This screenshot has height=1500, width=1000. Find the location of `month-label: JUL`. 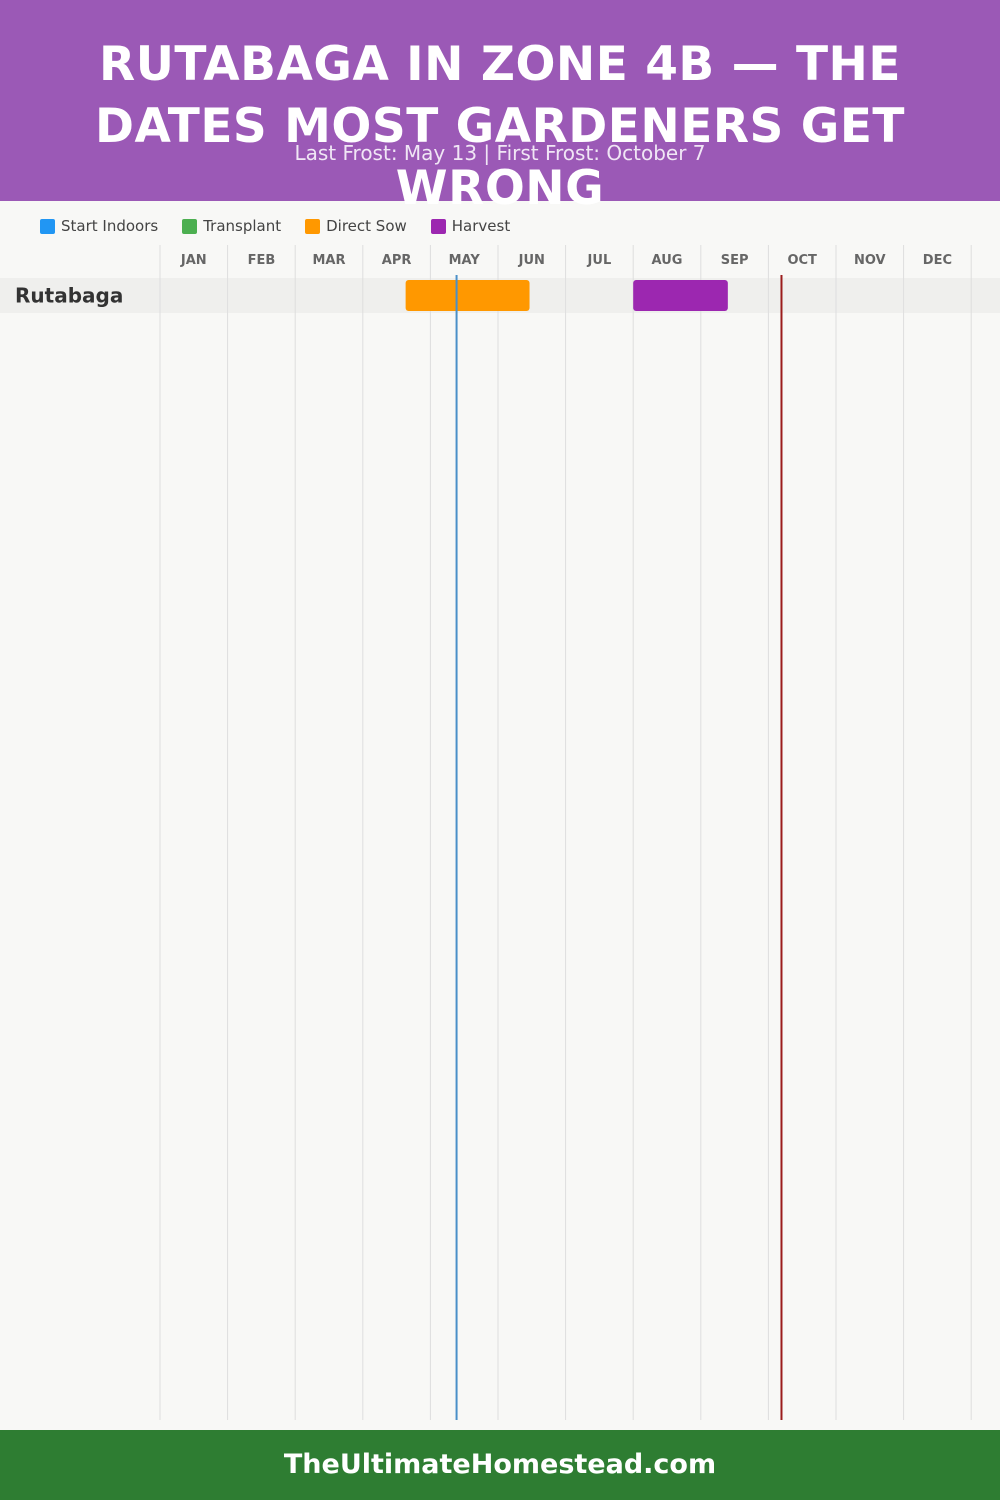

month-label: JUL is located at coordinates (599, 260).